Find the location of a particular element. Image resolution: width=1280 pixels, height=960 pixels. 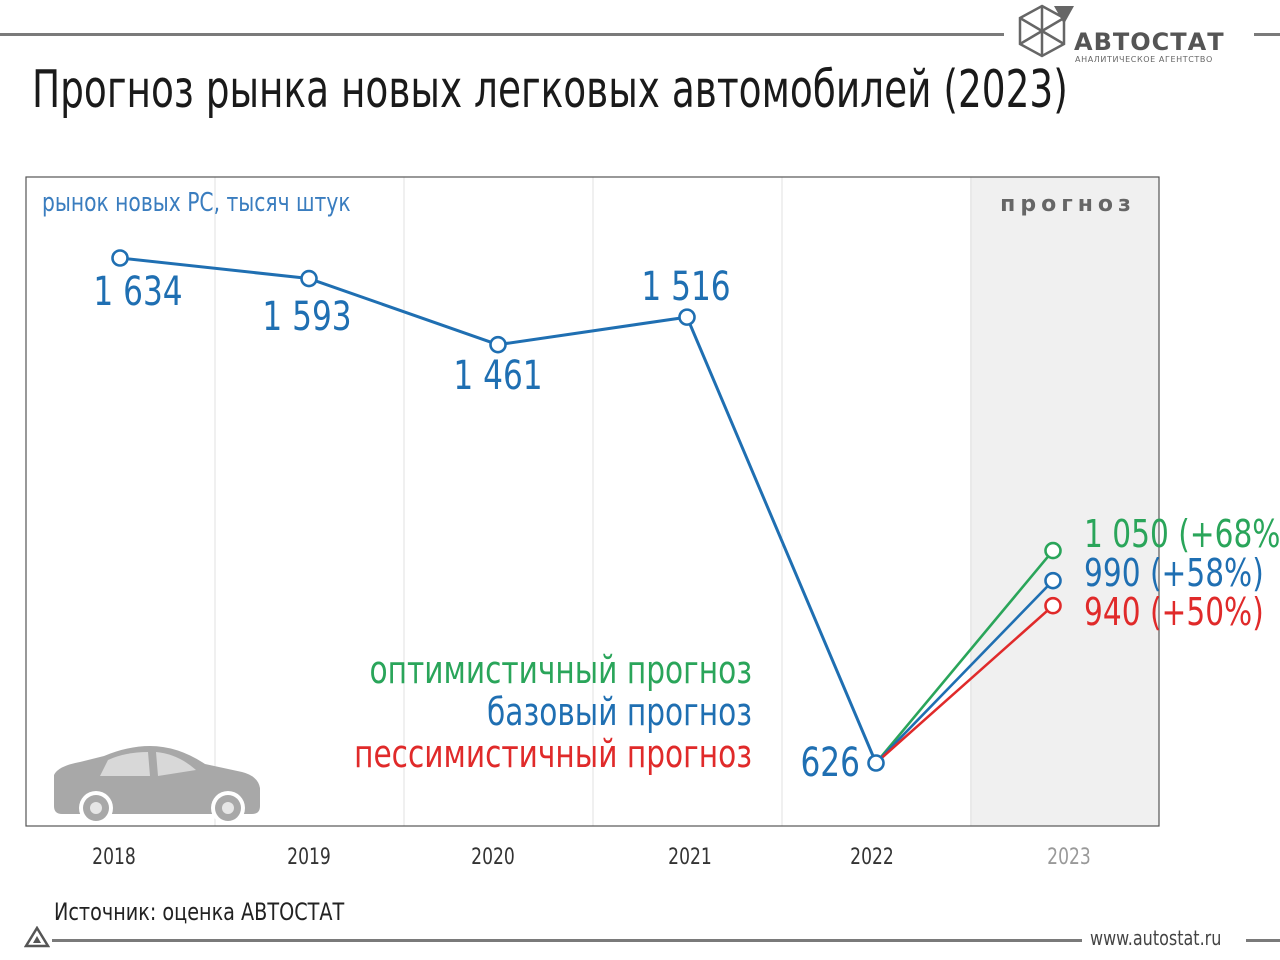

forecast-line-base is located at coordinates (964, 671).